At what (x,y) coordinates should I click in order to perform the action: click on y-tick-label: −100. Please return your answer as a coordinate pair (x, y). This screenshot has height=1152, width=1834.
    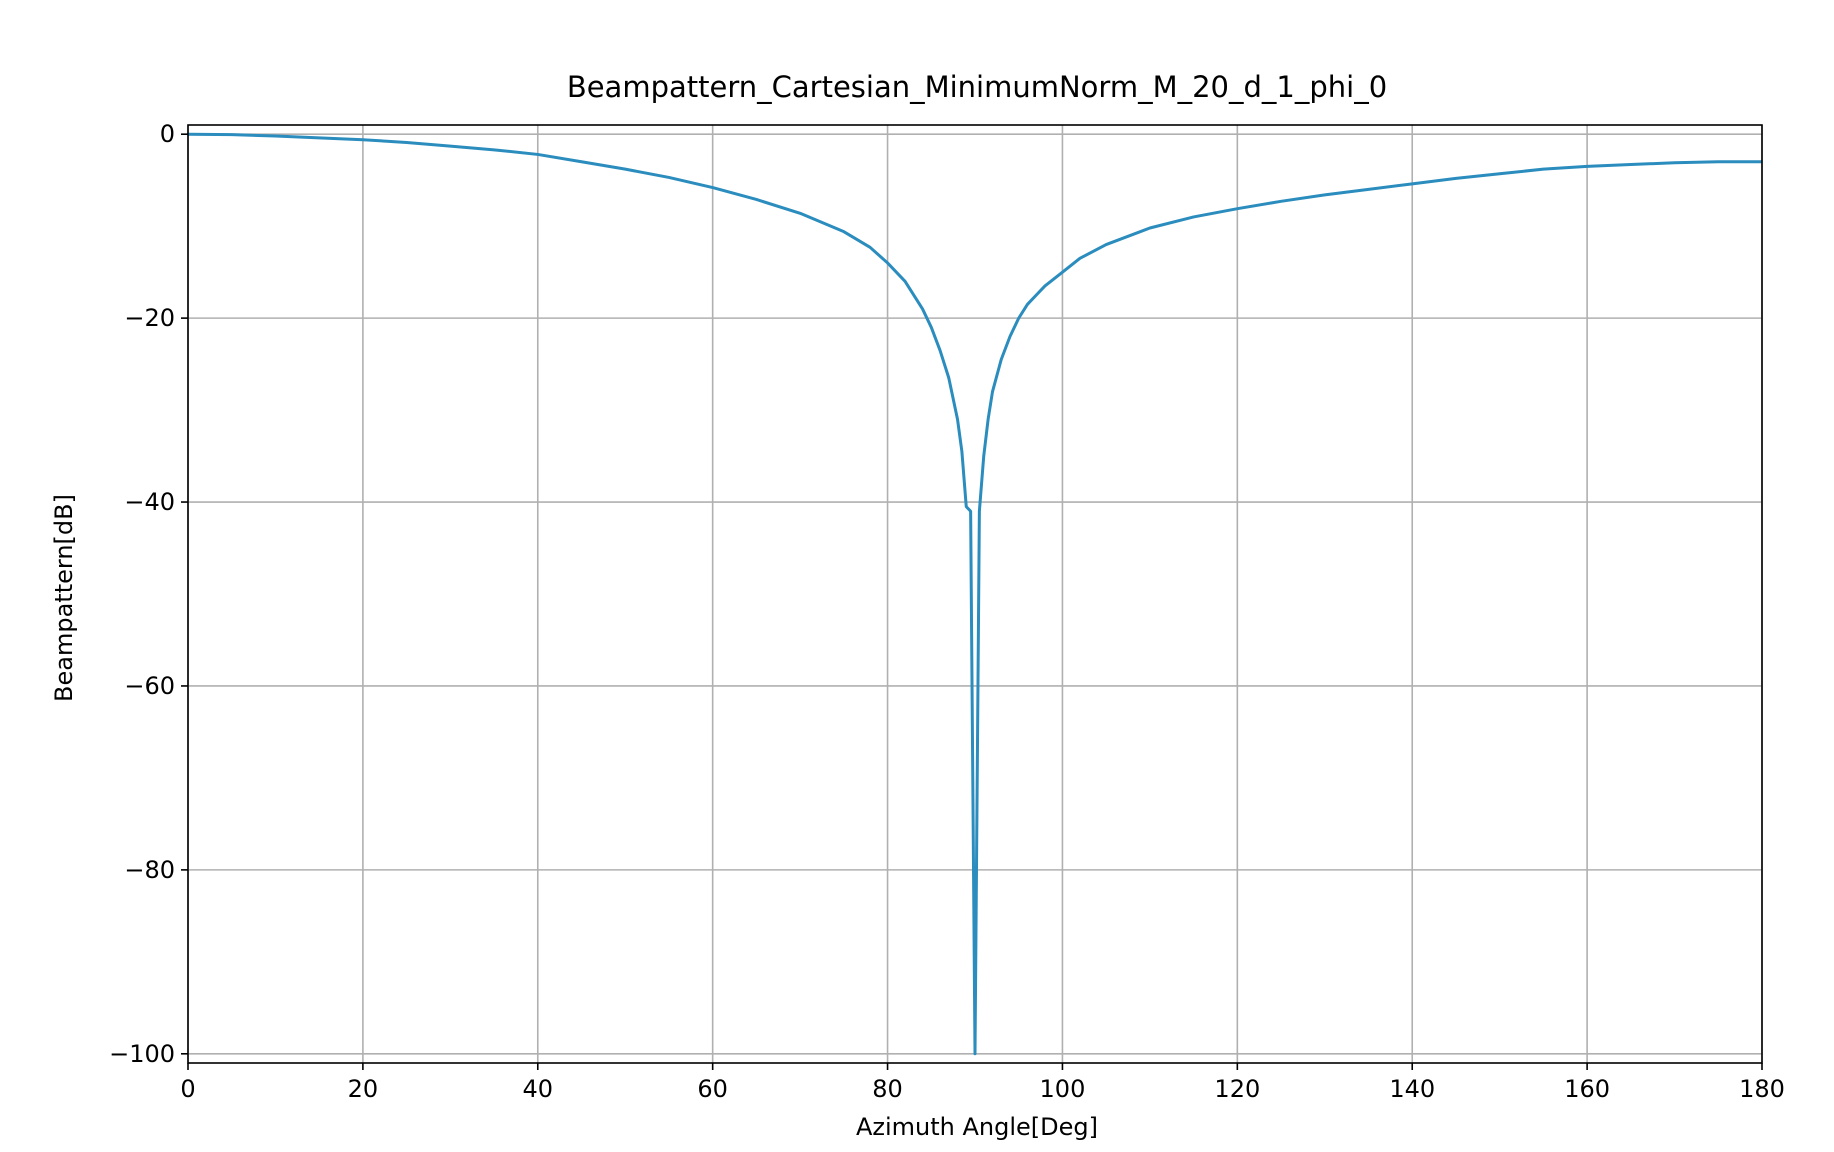
    Looking at the image, I should click on (142, 1054).